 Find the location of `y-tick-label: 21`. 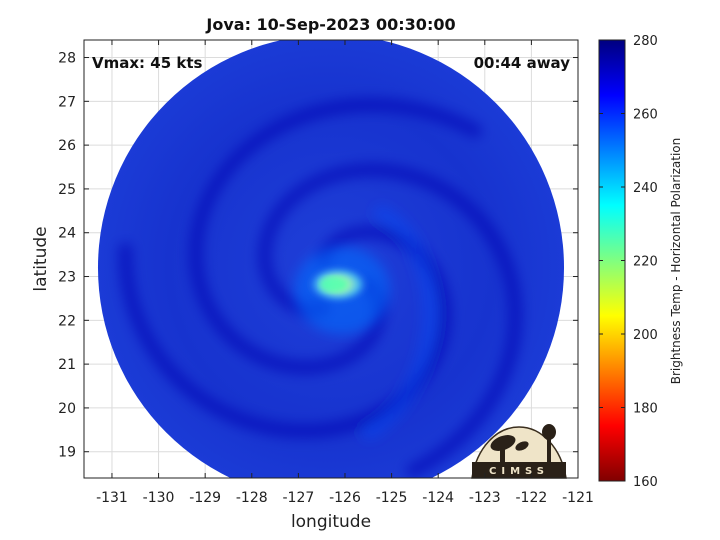

y-tick-label: 21 is located at coordinates (67, 365).